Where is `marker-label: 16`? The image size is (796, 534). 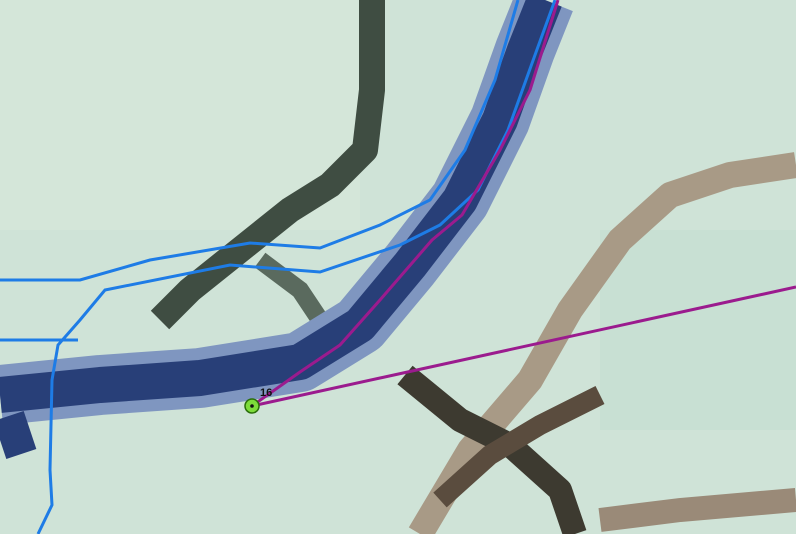
marker-label: 16 is located at coordinates (266, 393).